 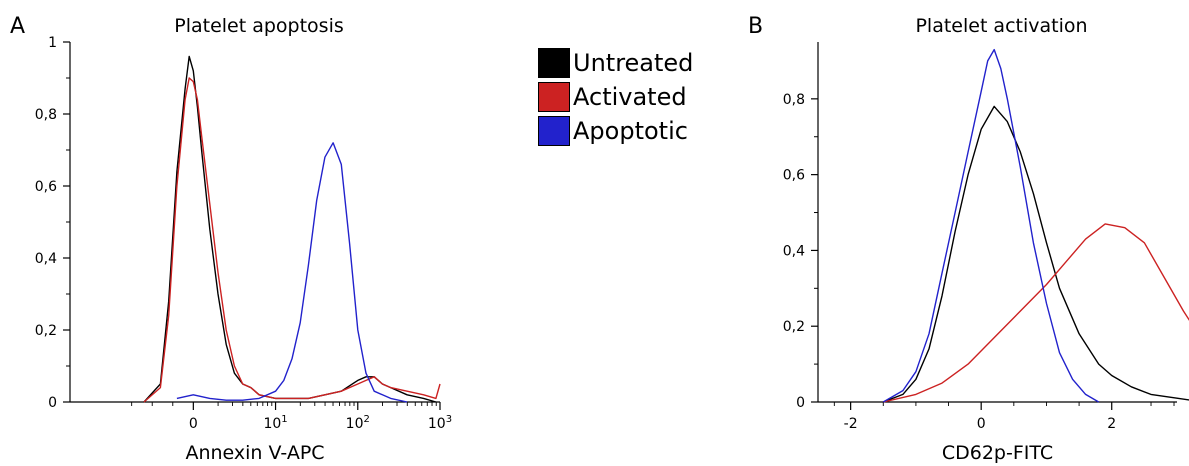 What do you see at coordinates (630, 131) in the screenshot?
I see `legend-label-apoptotic: Apoptotic` at bounding box center [630, 131].